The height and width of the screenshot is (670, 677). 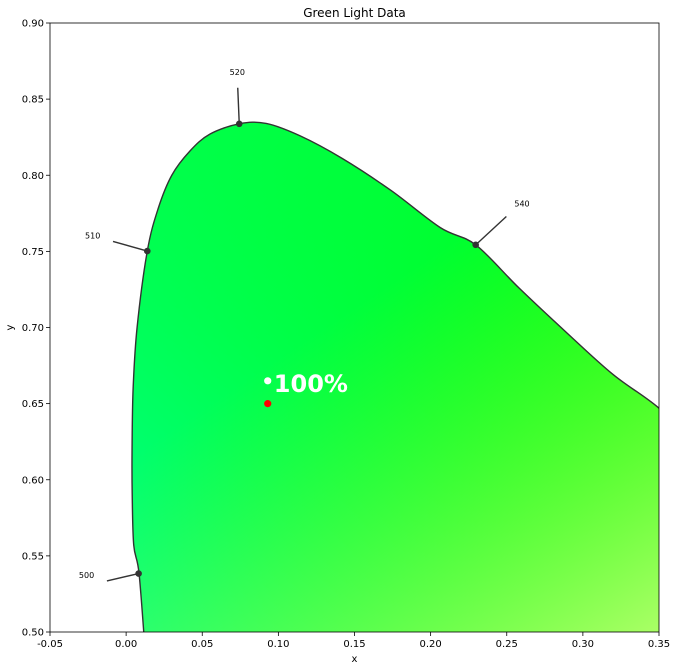 What do you see at coordinates (33, 252) in the screenshot?
I see `y-tick-label-5: 0.75` at bounding box center [33, 252].